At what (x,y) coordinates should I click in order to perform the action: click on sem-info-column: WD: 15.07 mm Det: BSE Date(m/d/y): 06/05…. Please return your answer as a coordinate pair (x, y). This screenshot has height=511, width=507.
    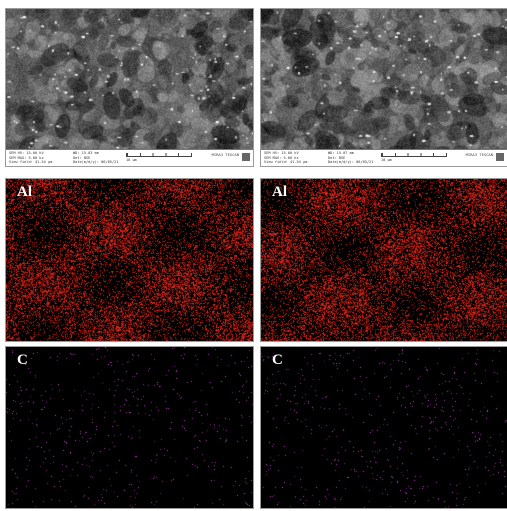
    Looking at the image, I should click on (350, 158).